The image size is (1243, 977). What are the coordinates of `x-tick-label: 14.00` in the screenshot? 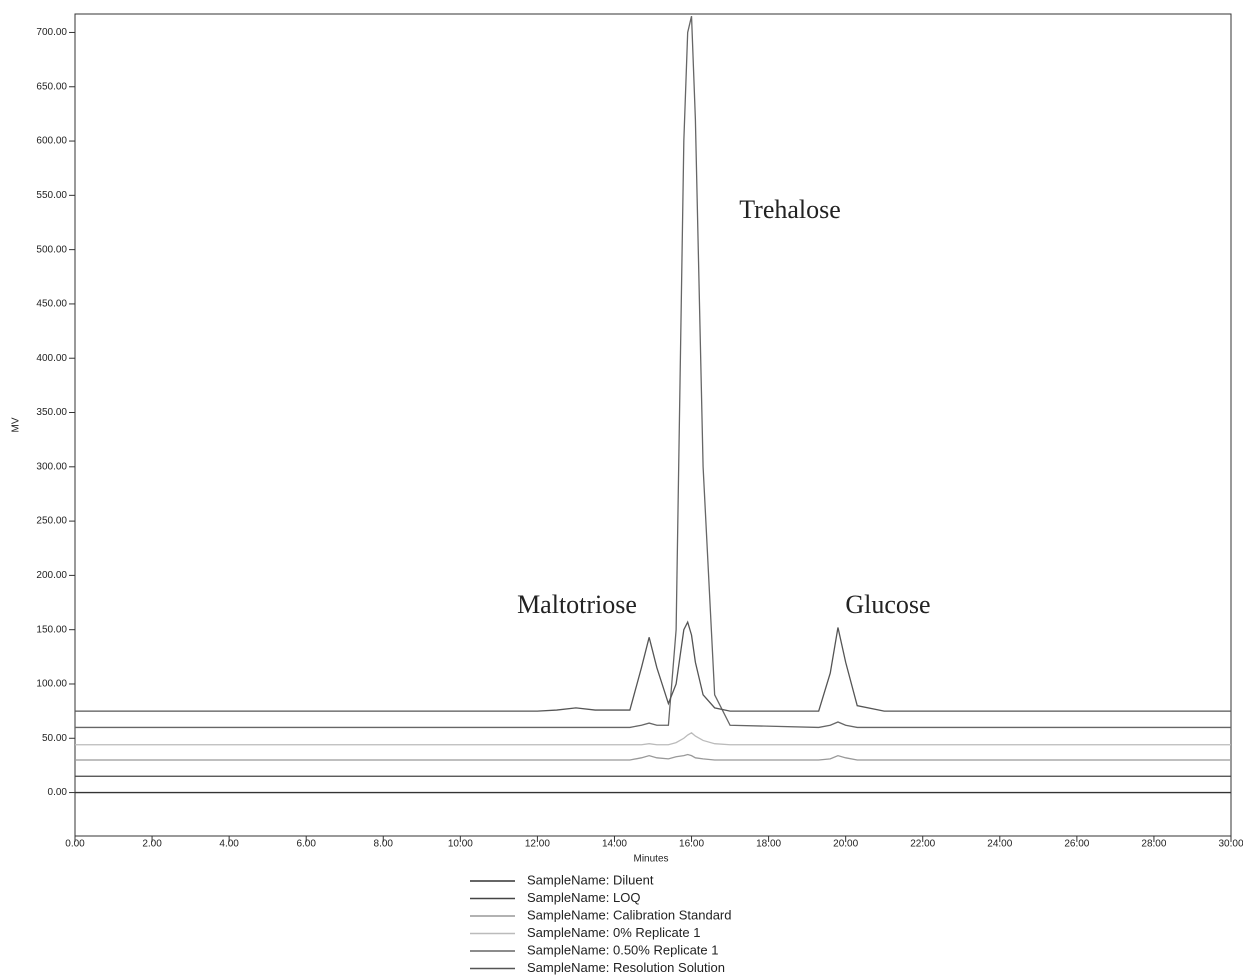 It's located at (614, 844).